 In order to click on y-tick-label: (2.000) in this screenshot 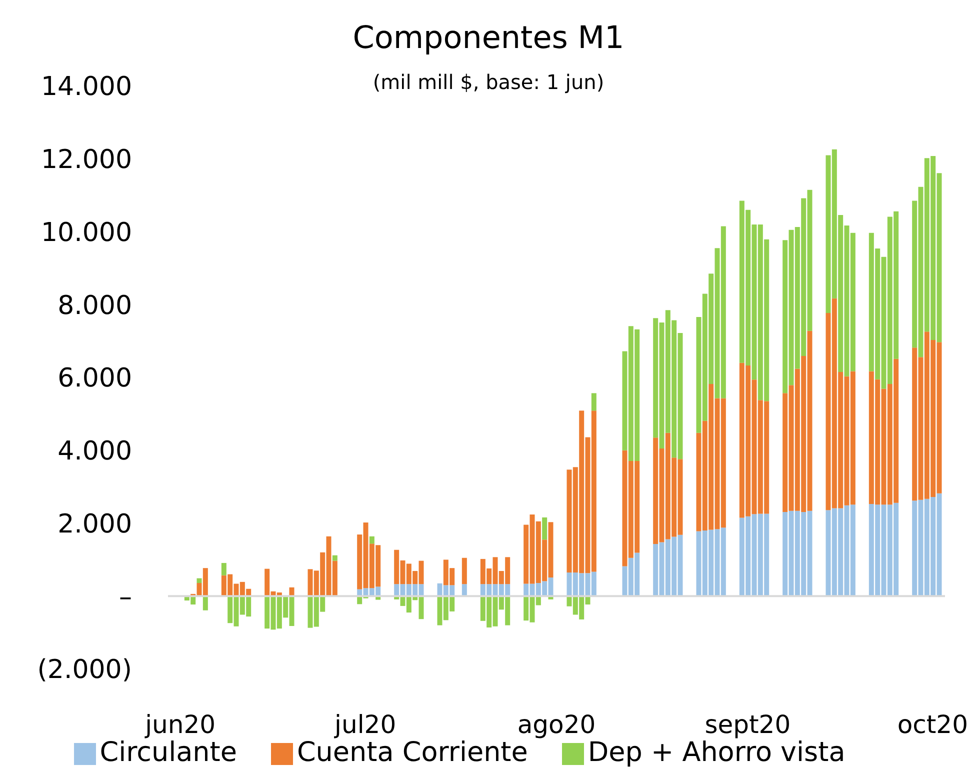, I will do `click(84, 670)`.